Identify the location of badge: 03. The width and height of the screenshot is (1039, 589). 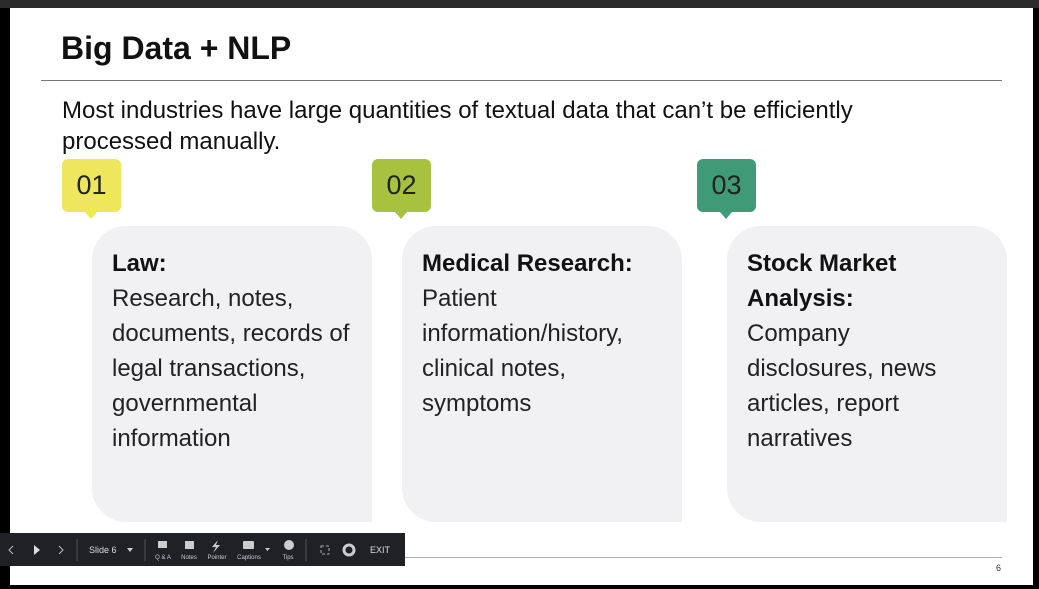
(726, 189).